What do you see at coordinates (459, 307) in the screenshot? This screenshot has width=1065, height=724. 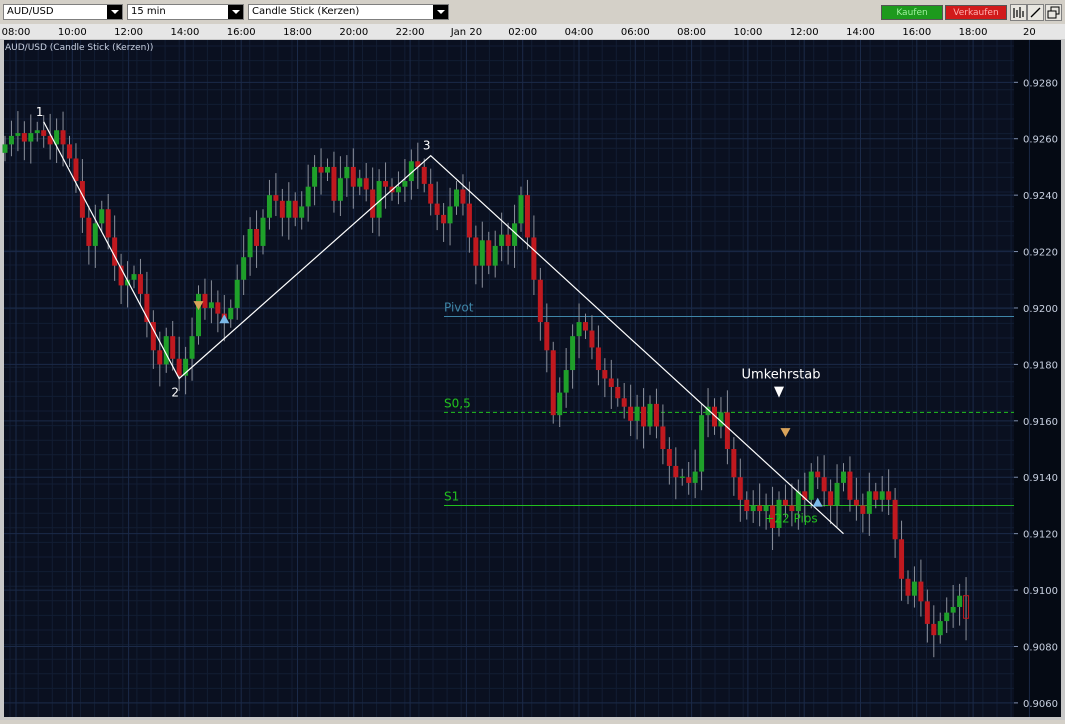 I see `level-label: Pivot` at bounding box center [459, 307].